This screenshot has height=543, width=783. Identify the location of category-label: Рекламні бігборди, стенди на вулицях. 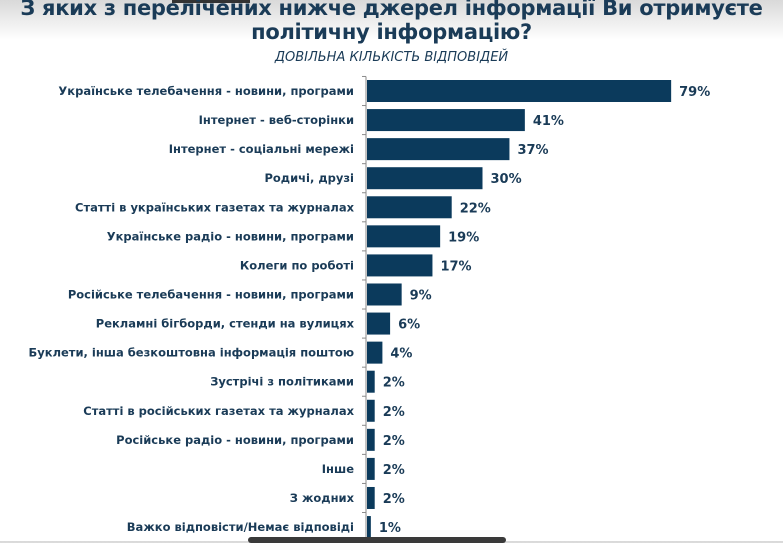
(225, 324).